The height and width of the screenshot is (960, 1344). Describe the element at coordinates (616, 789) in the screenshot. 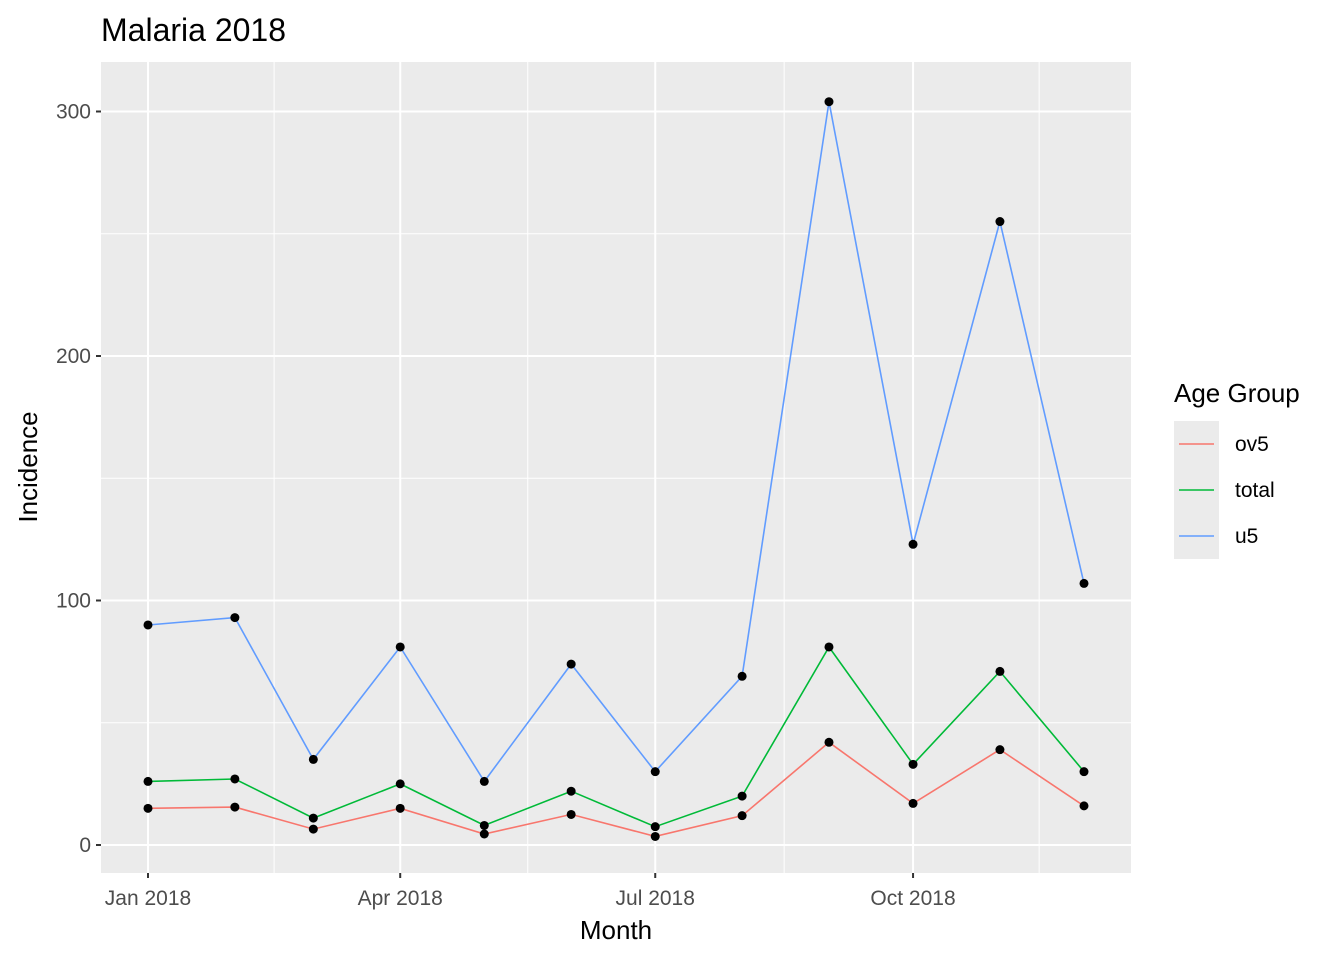

I see `series-line-ov5` at that location.